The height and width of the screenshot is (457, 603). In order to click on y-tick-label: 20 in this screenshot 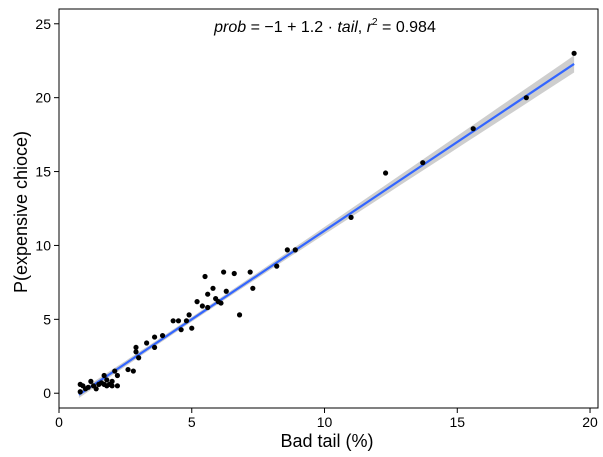, I will do `click(43, 98)`.